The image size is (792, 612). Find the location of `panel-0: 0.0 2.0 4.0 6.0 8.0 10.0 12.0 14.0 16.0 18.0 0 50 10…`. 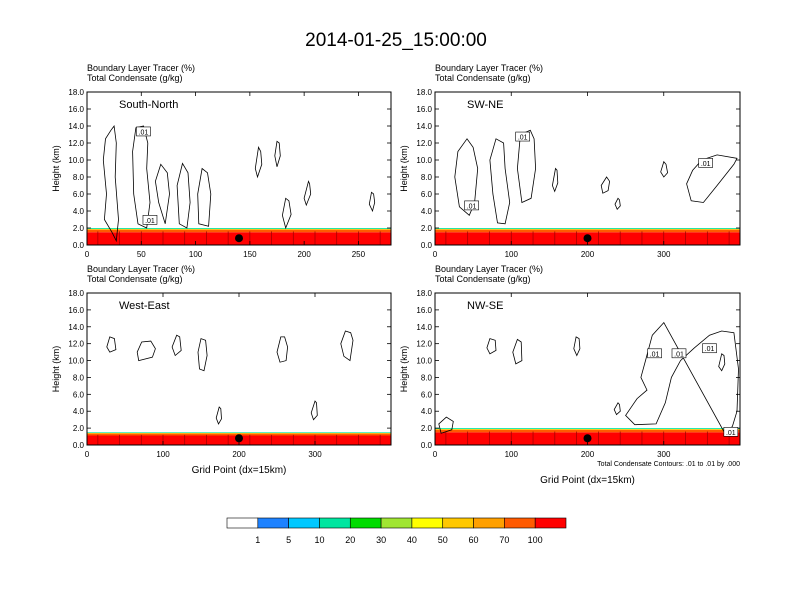

panel-0: 0.0 2.0 4.0 6.0 8.0 10.0 12.0 14.0 16.0 18.0 0 50 10… is located at coordinates (221, 161).